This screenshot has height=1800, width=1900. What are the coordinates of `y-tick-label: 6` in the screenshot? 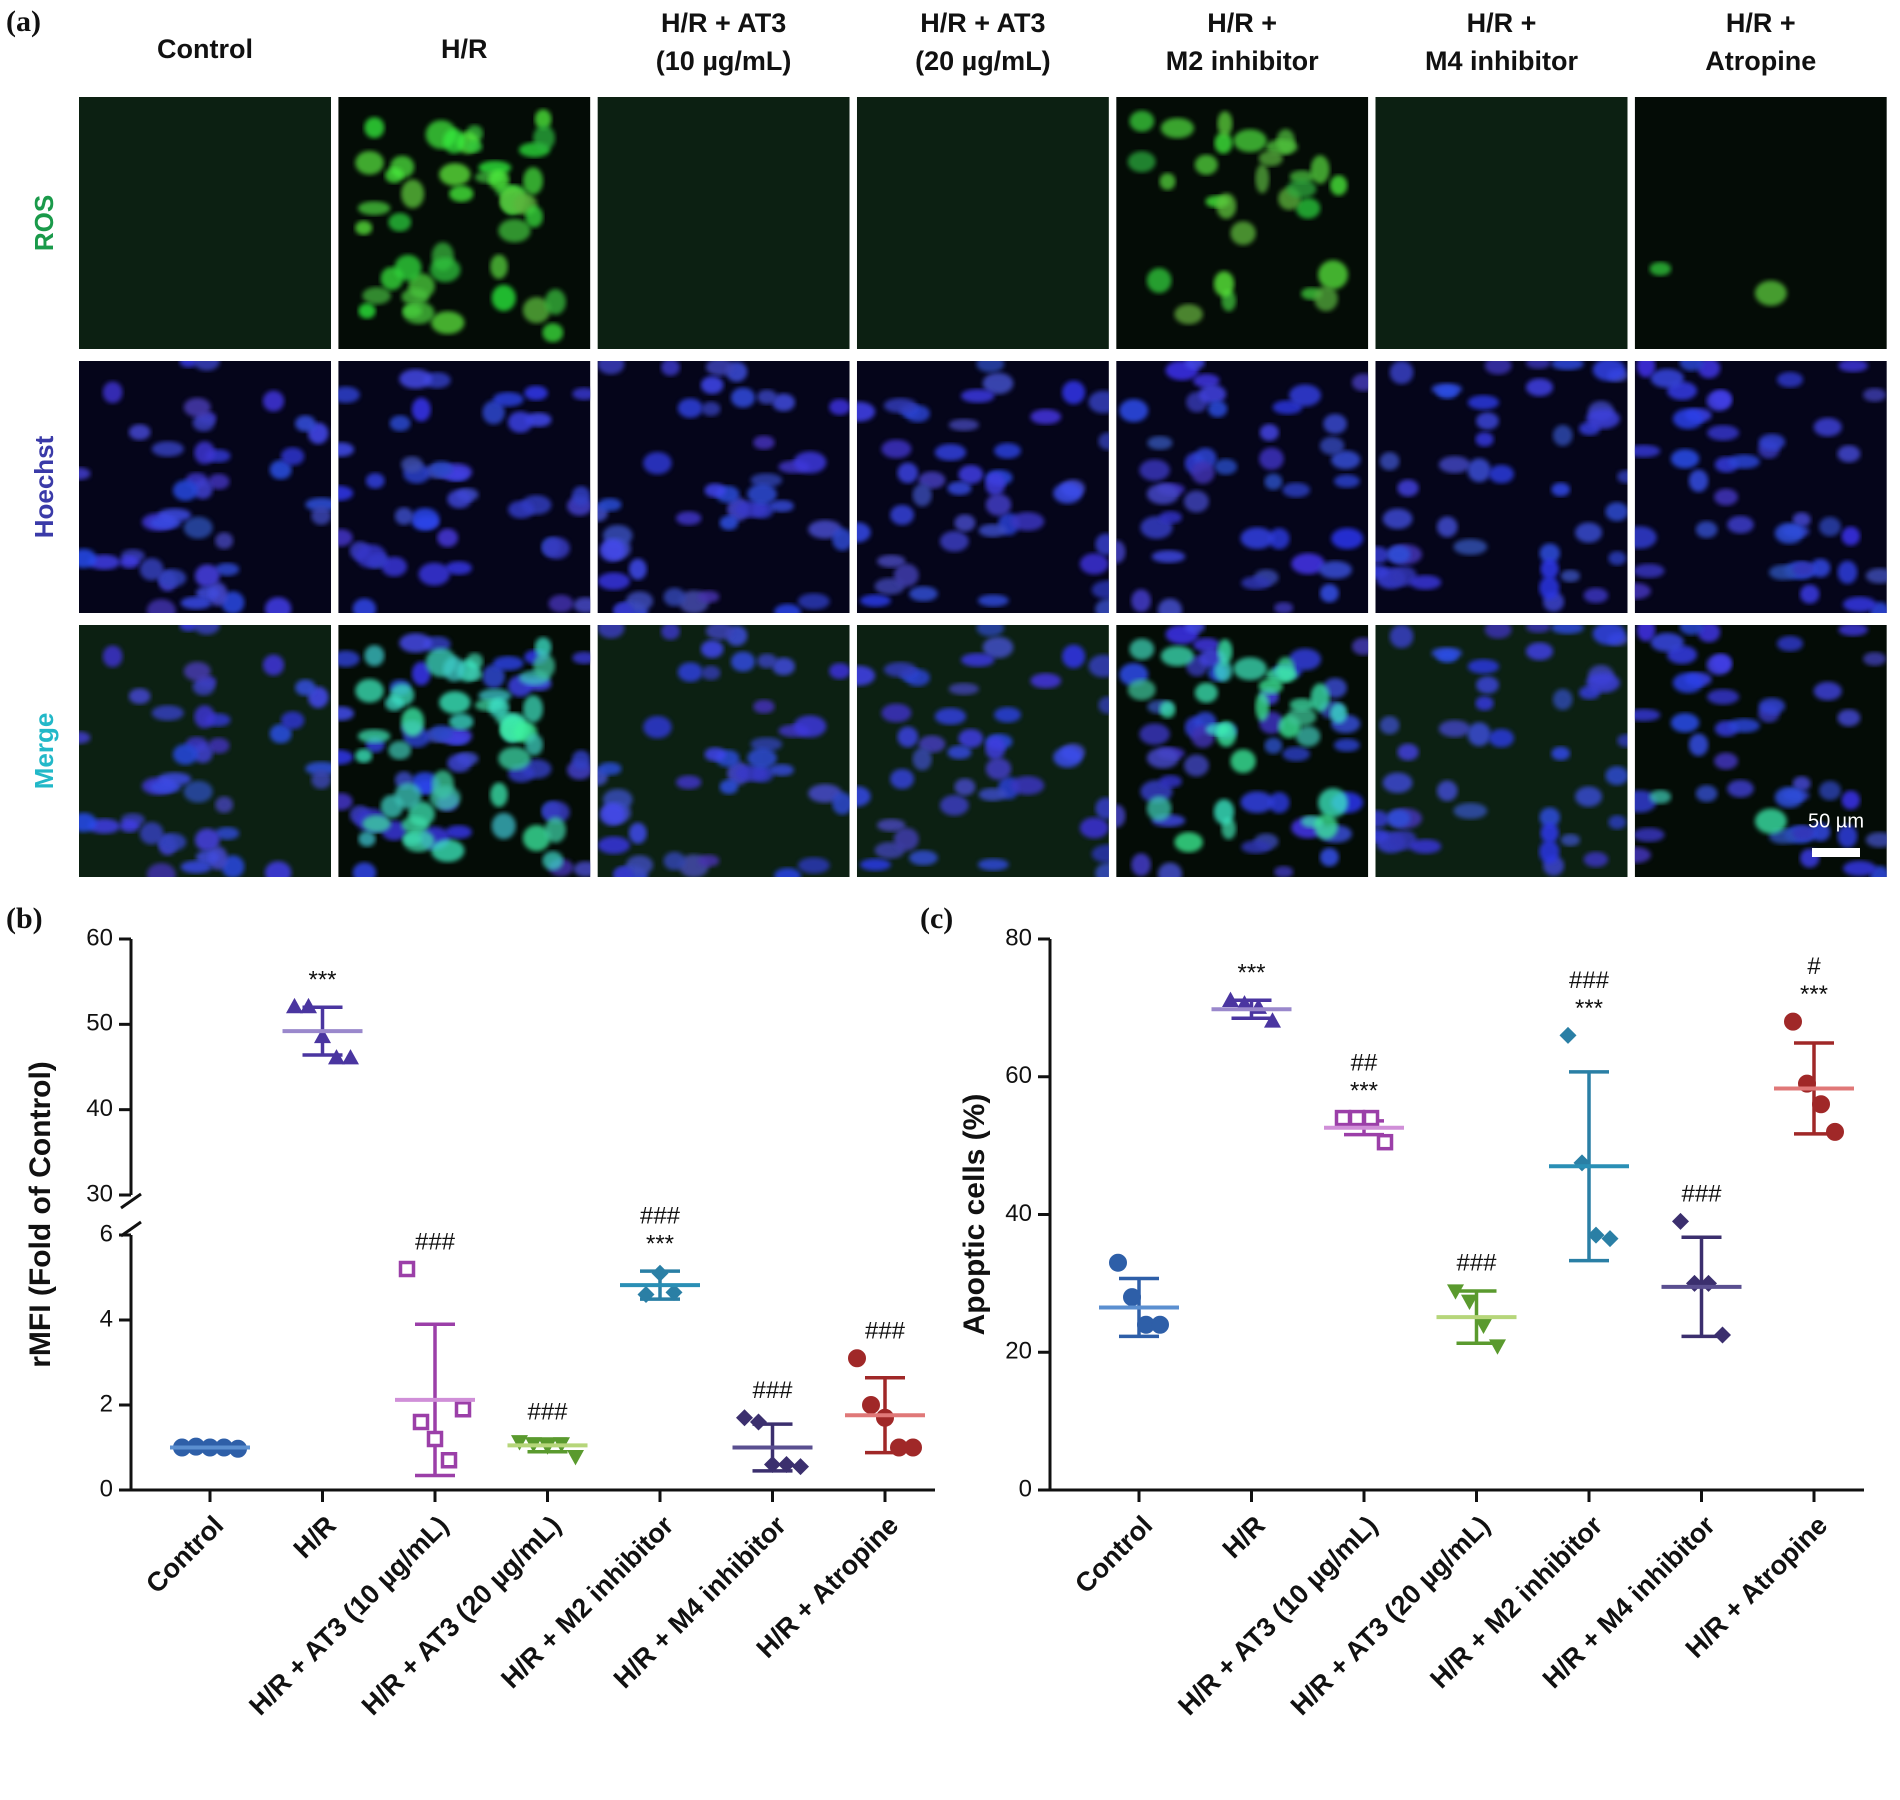 It's located at (106, 1233).